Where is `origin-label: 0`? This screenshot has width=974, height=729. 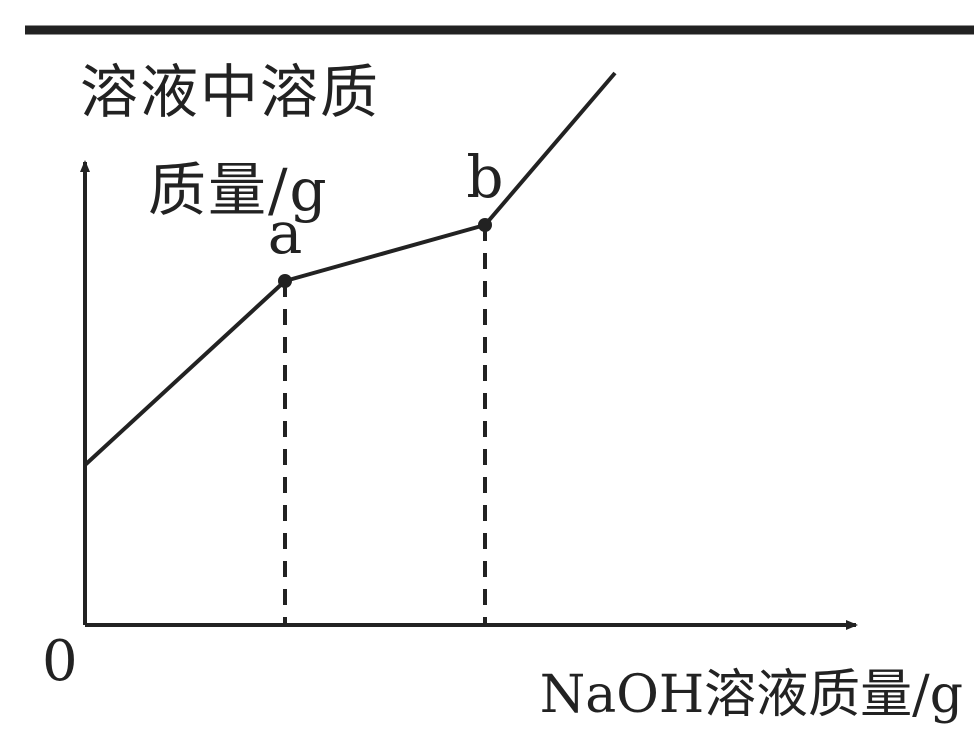
origin-label: 0 is located at coordinates (60, 661).